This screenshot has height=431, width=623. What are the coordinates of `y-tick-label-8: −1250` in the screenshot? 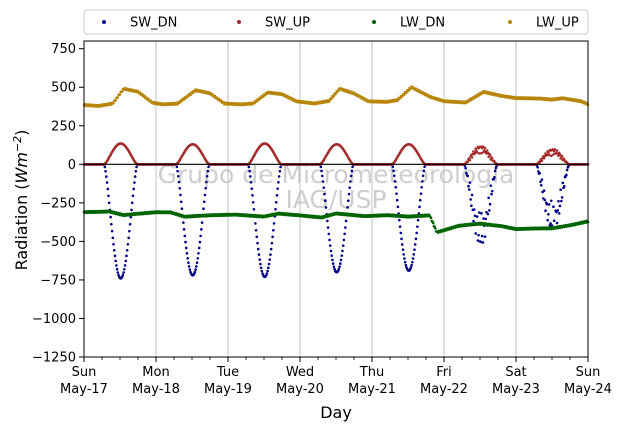 It's located at (54, 358).